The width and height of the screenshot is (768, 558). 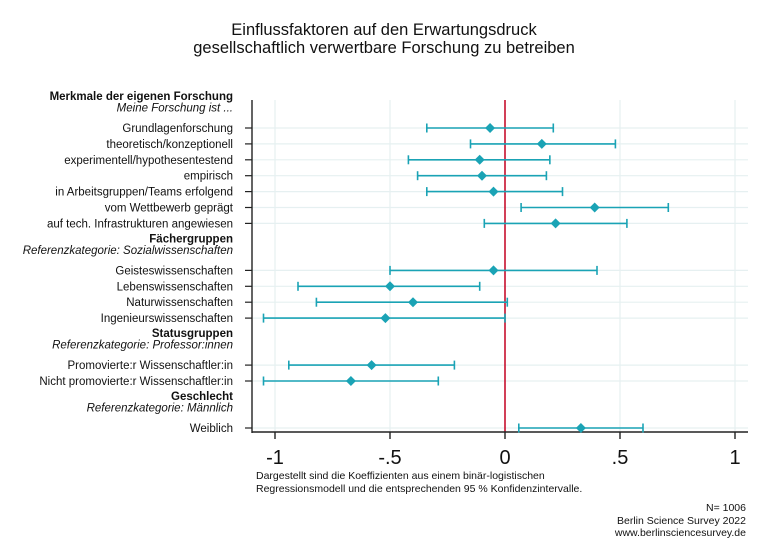 I want to click on group-header: Geschlecht, so click(x=202, y=397).